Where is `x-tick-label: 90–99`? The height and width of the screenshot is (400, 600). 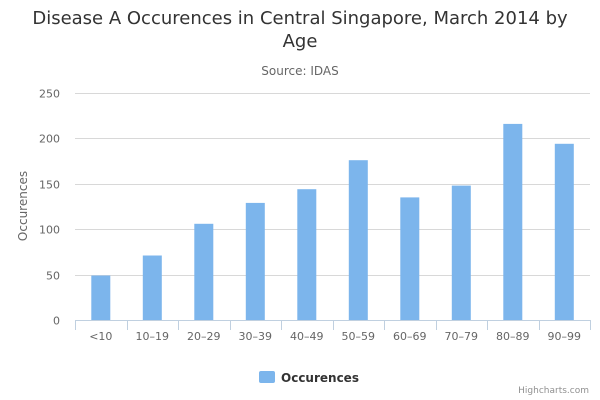 x-tick-label: 90–99 is located at coordinates (565, 336).